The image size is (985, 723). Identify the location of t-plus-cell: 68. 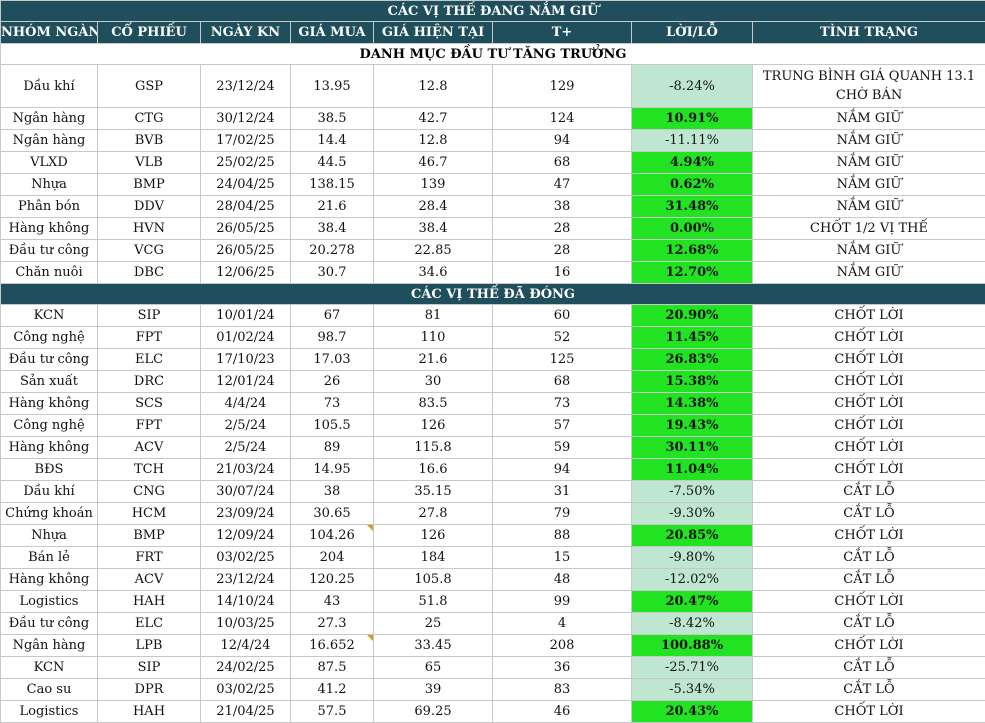
(562, 163).